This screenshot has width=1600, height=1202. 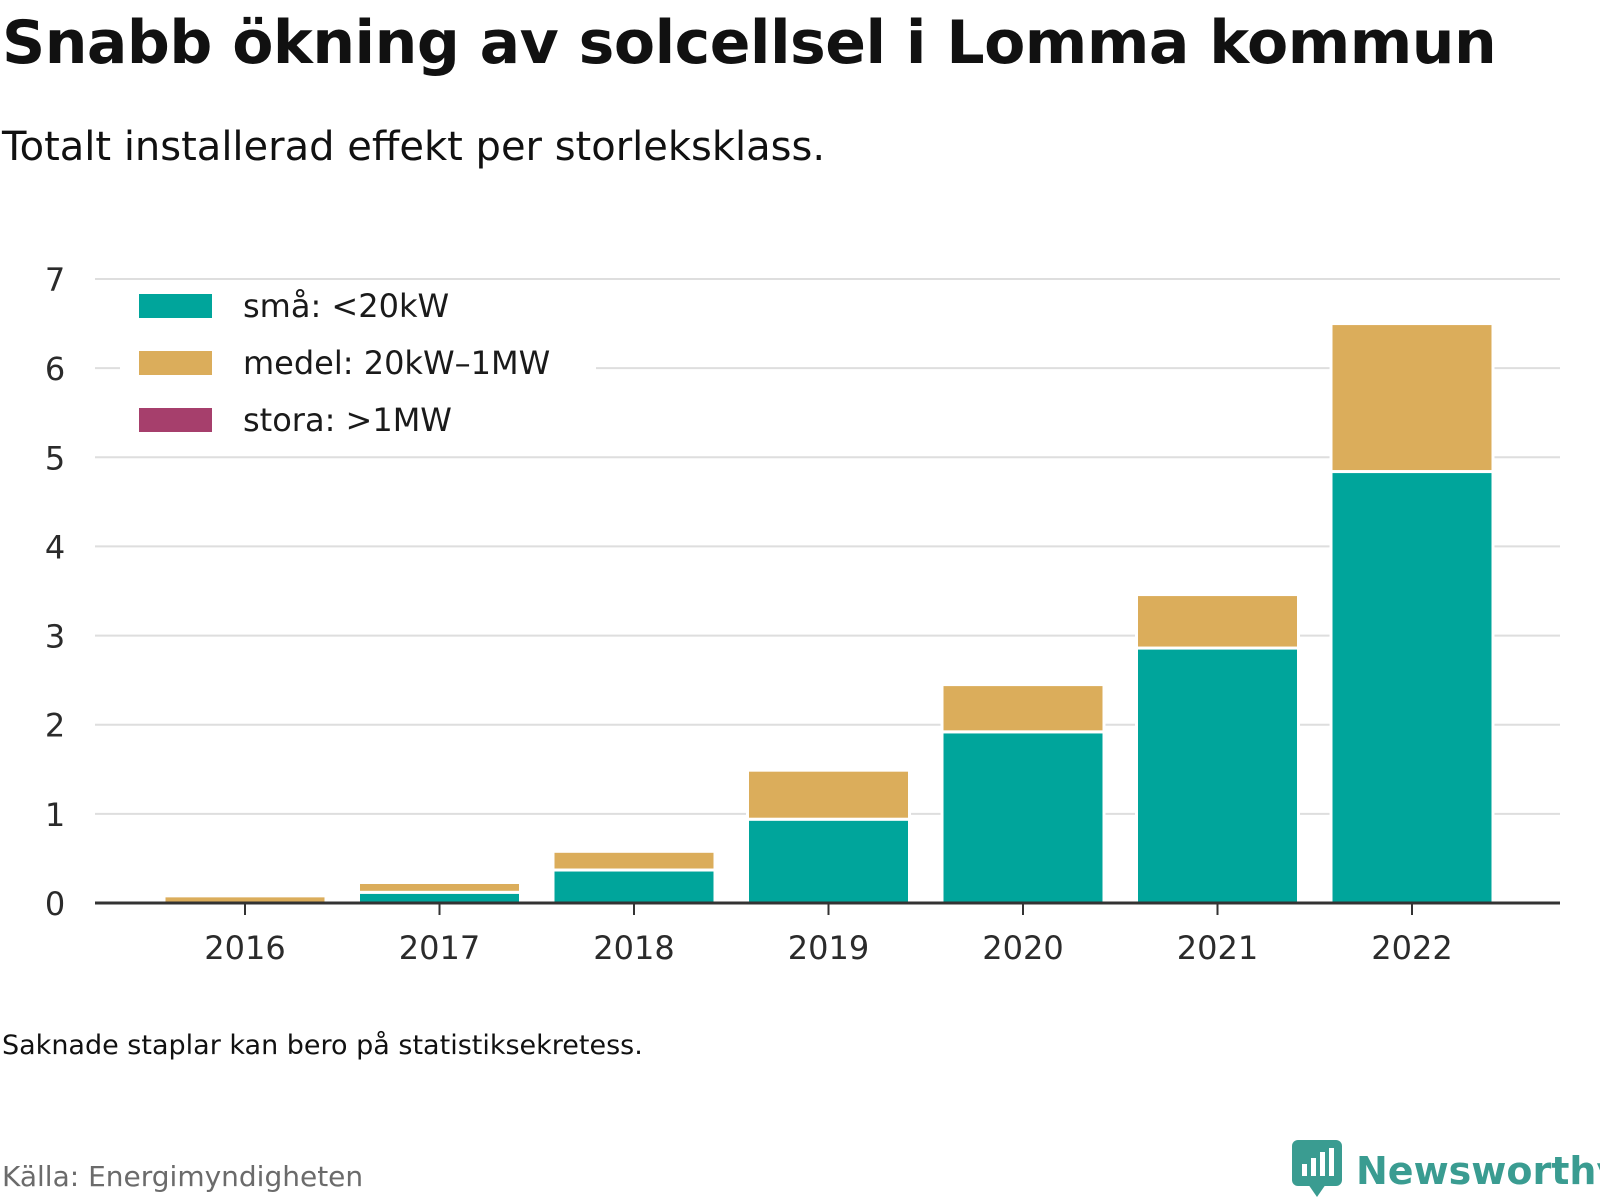 What do you see at coordinates (183, 1176) in the screenshot?
I see `source-label: Källa: Energimyndigheten` at bounding box center [183, 1176].